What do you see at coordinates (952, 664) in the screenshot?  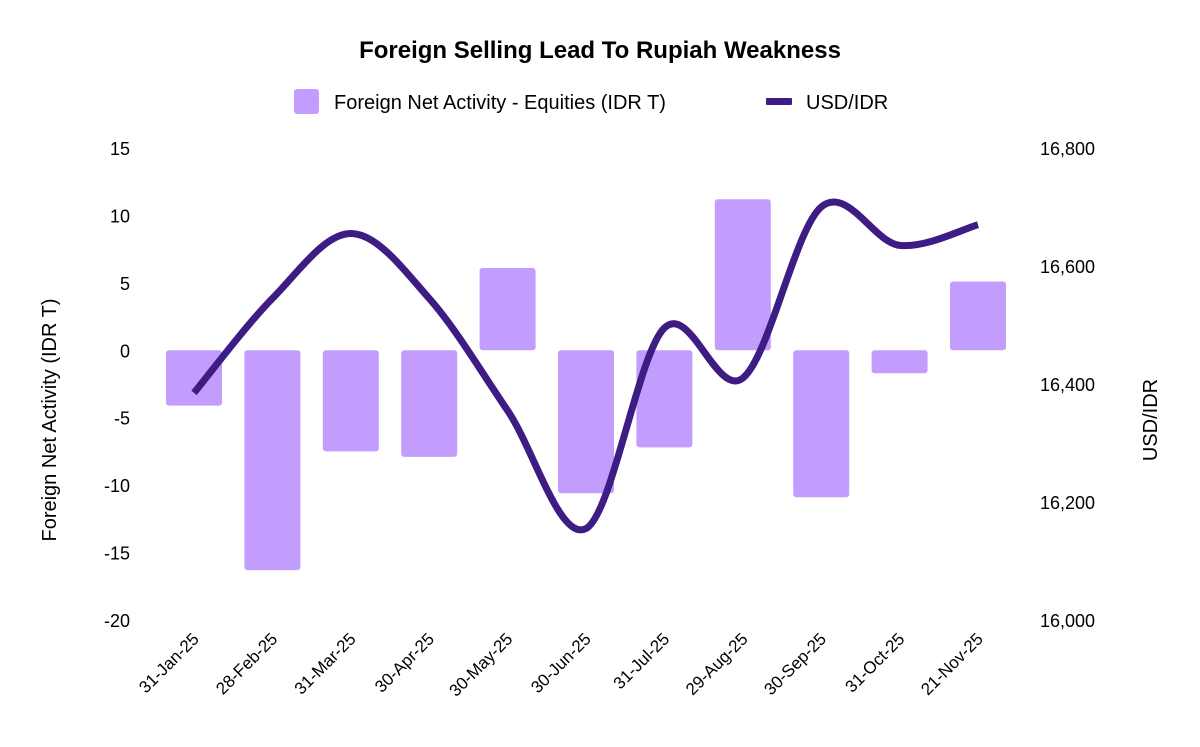 I see `x-tick-label: 21-Nov-25` at bounding box center [952, 664].